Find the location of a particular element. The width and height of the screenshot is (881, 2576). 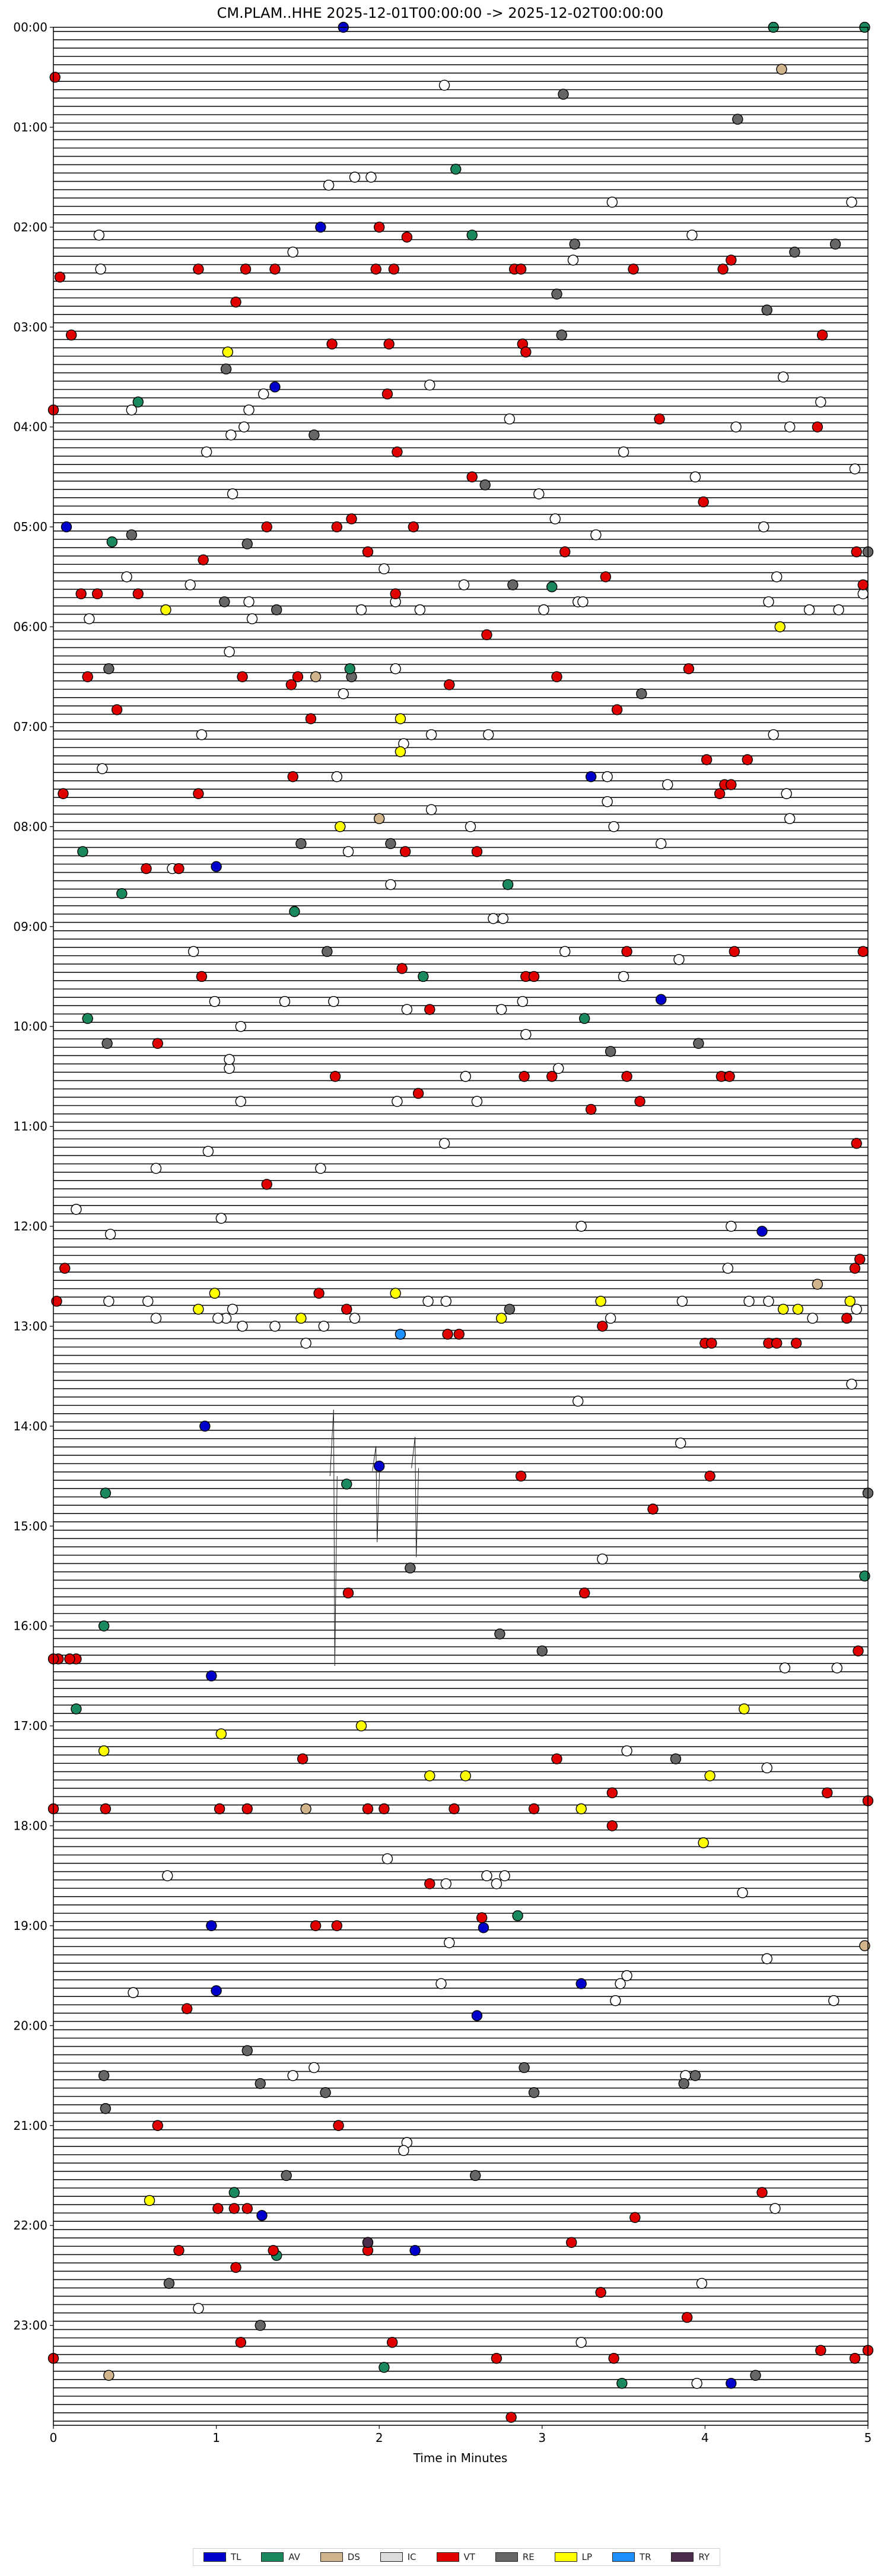

signal-spikes is located at coordinates (374, 1538).